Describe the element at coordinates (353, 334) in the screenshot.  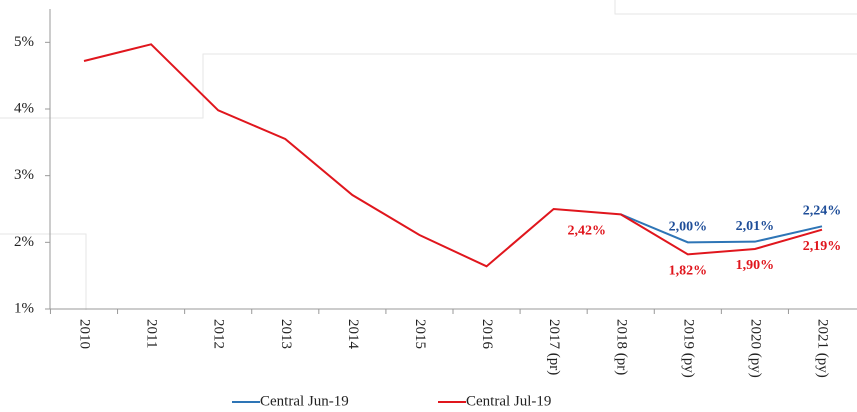
I see `x-tick-label: 2014` at that location.